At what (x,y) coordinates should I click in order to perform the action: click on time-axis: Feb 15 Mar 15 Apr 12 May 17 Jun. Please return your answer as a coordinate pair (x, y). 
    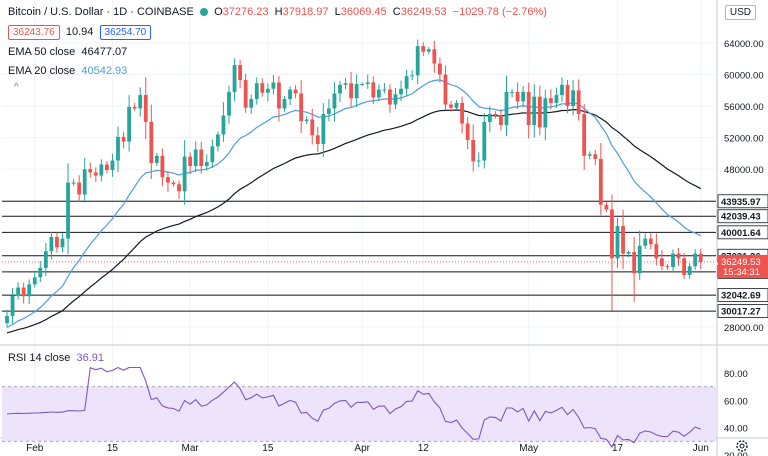
    Looking at the image, I should click on (387, 447).